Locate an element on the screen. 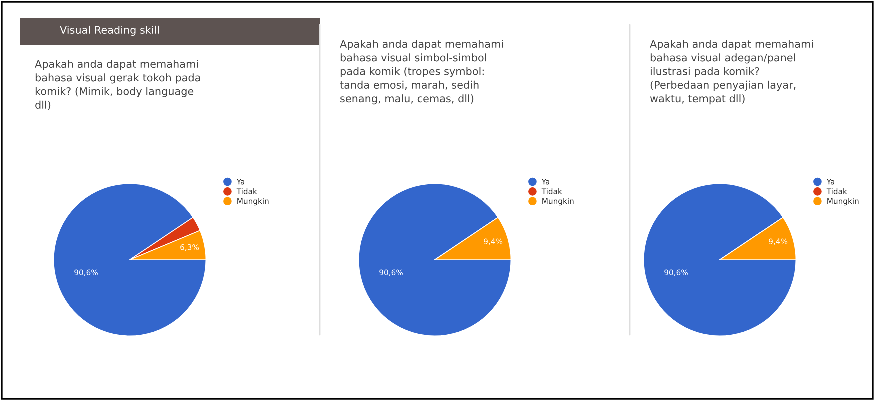 This screenshot has height=401, width=875. chart-title: Apakah anda dapat memahami bahasa visual gerak tokoh pada komik? (Mimik, body language dll) is located at coordinates (117, 85).